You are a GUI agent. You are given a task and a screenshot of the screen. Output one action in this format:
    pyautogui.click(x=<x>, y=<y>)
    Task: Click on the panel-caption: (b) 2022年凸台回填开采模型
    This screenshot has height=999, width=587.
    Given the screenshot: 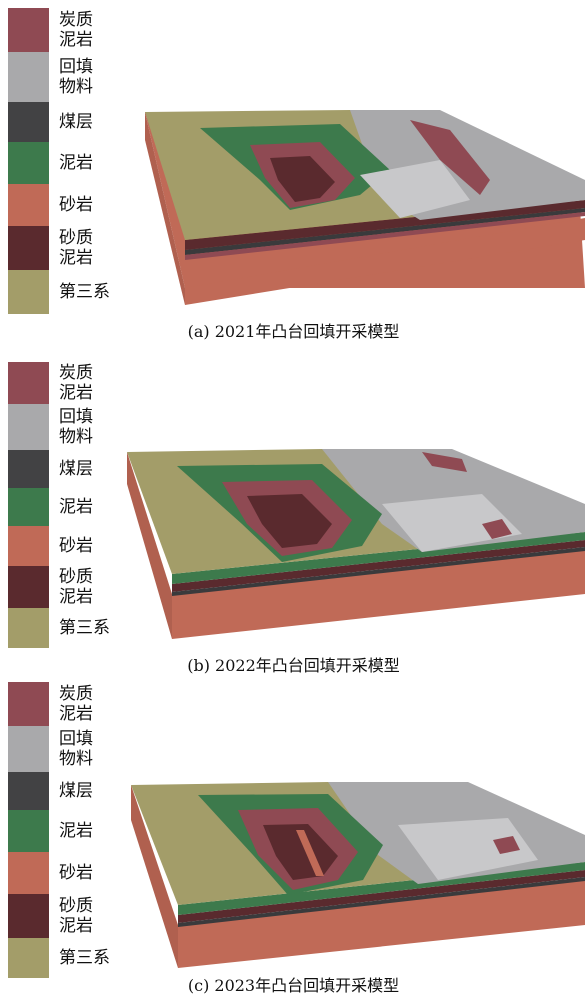 What is the action you would take?
    pyautogui.click(x=293, y=664)
    